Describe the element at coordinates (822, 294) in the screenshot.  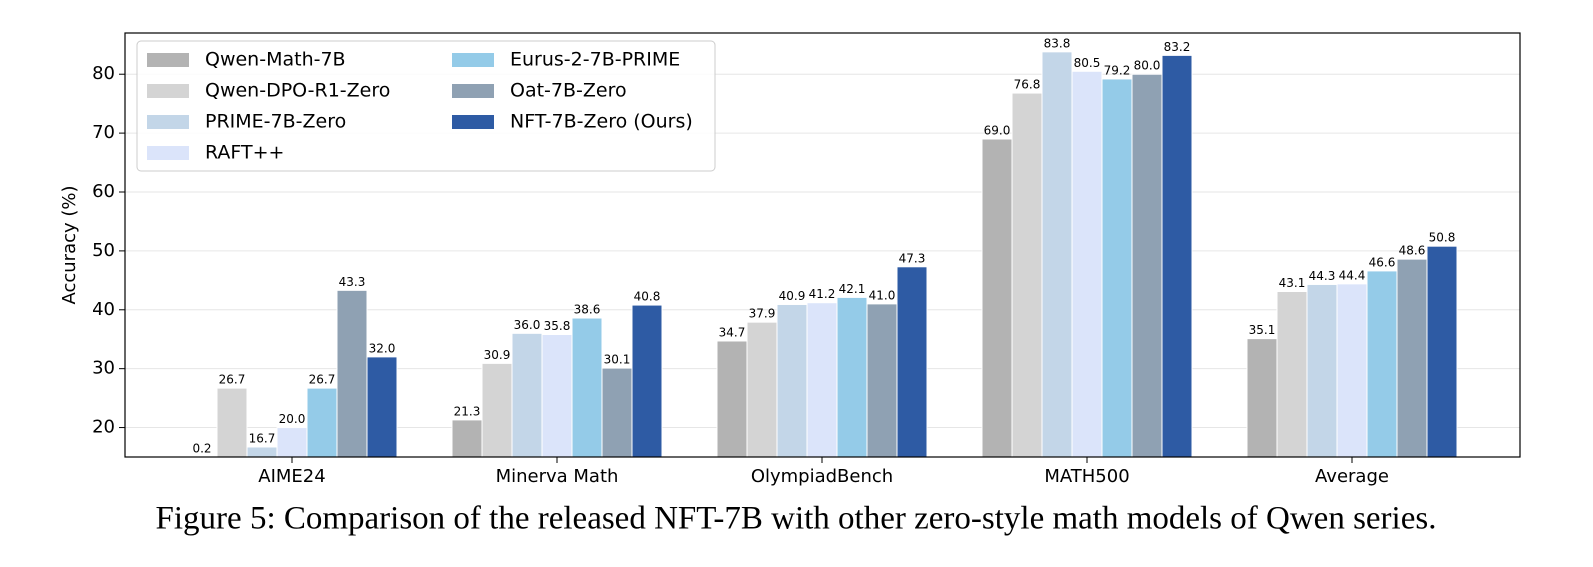
I see `value-label: 41.2` at that location.